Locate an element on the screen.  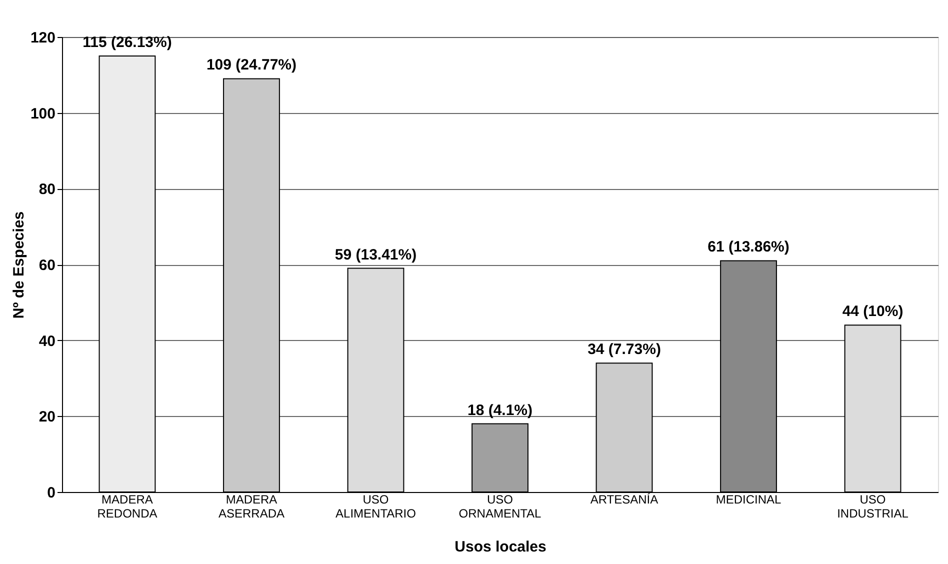
x-axis-title: Usos locales is located at coordinates (500, 547).